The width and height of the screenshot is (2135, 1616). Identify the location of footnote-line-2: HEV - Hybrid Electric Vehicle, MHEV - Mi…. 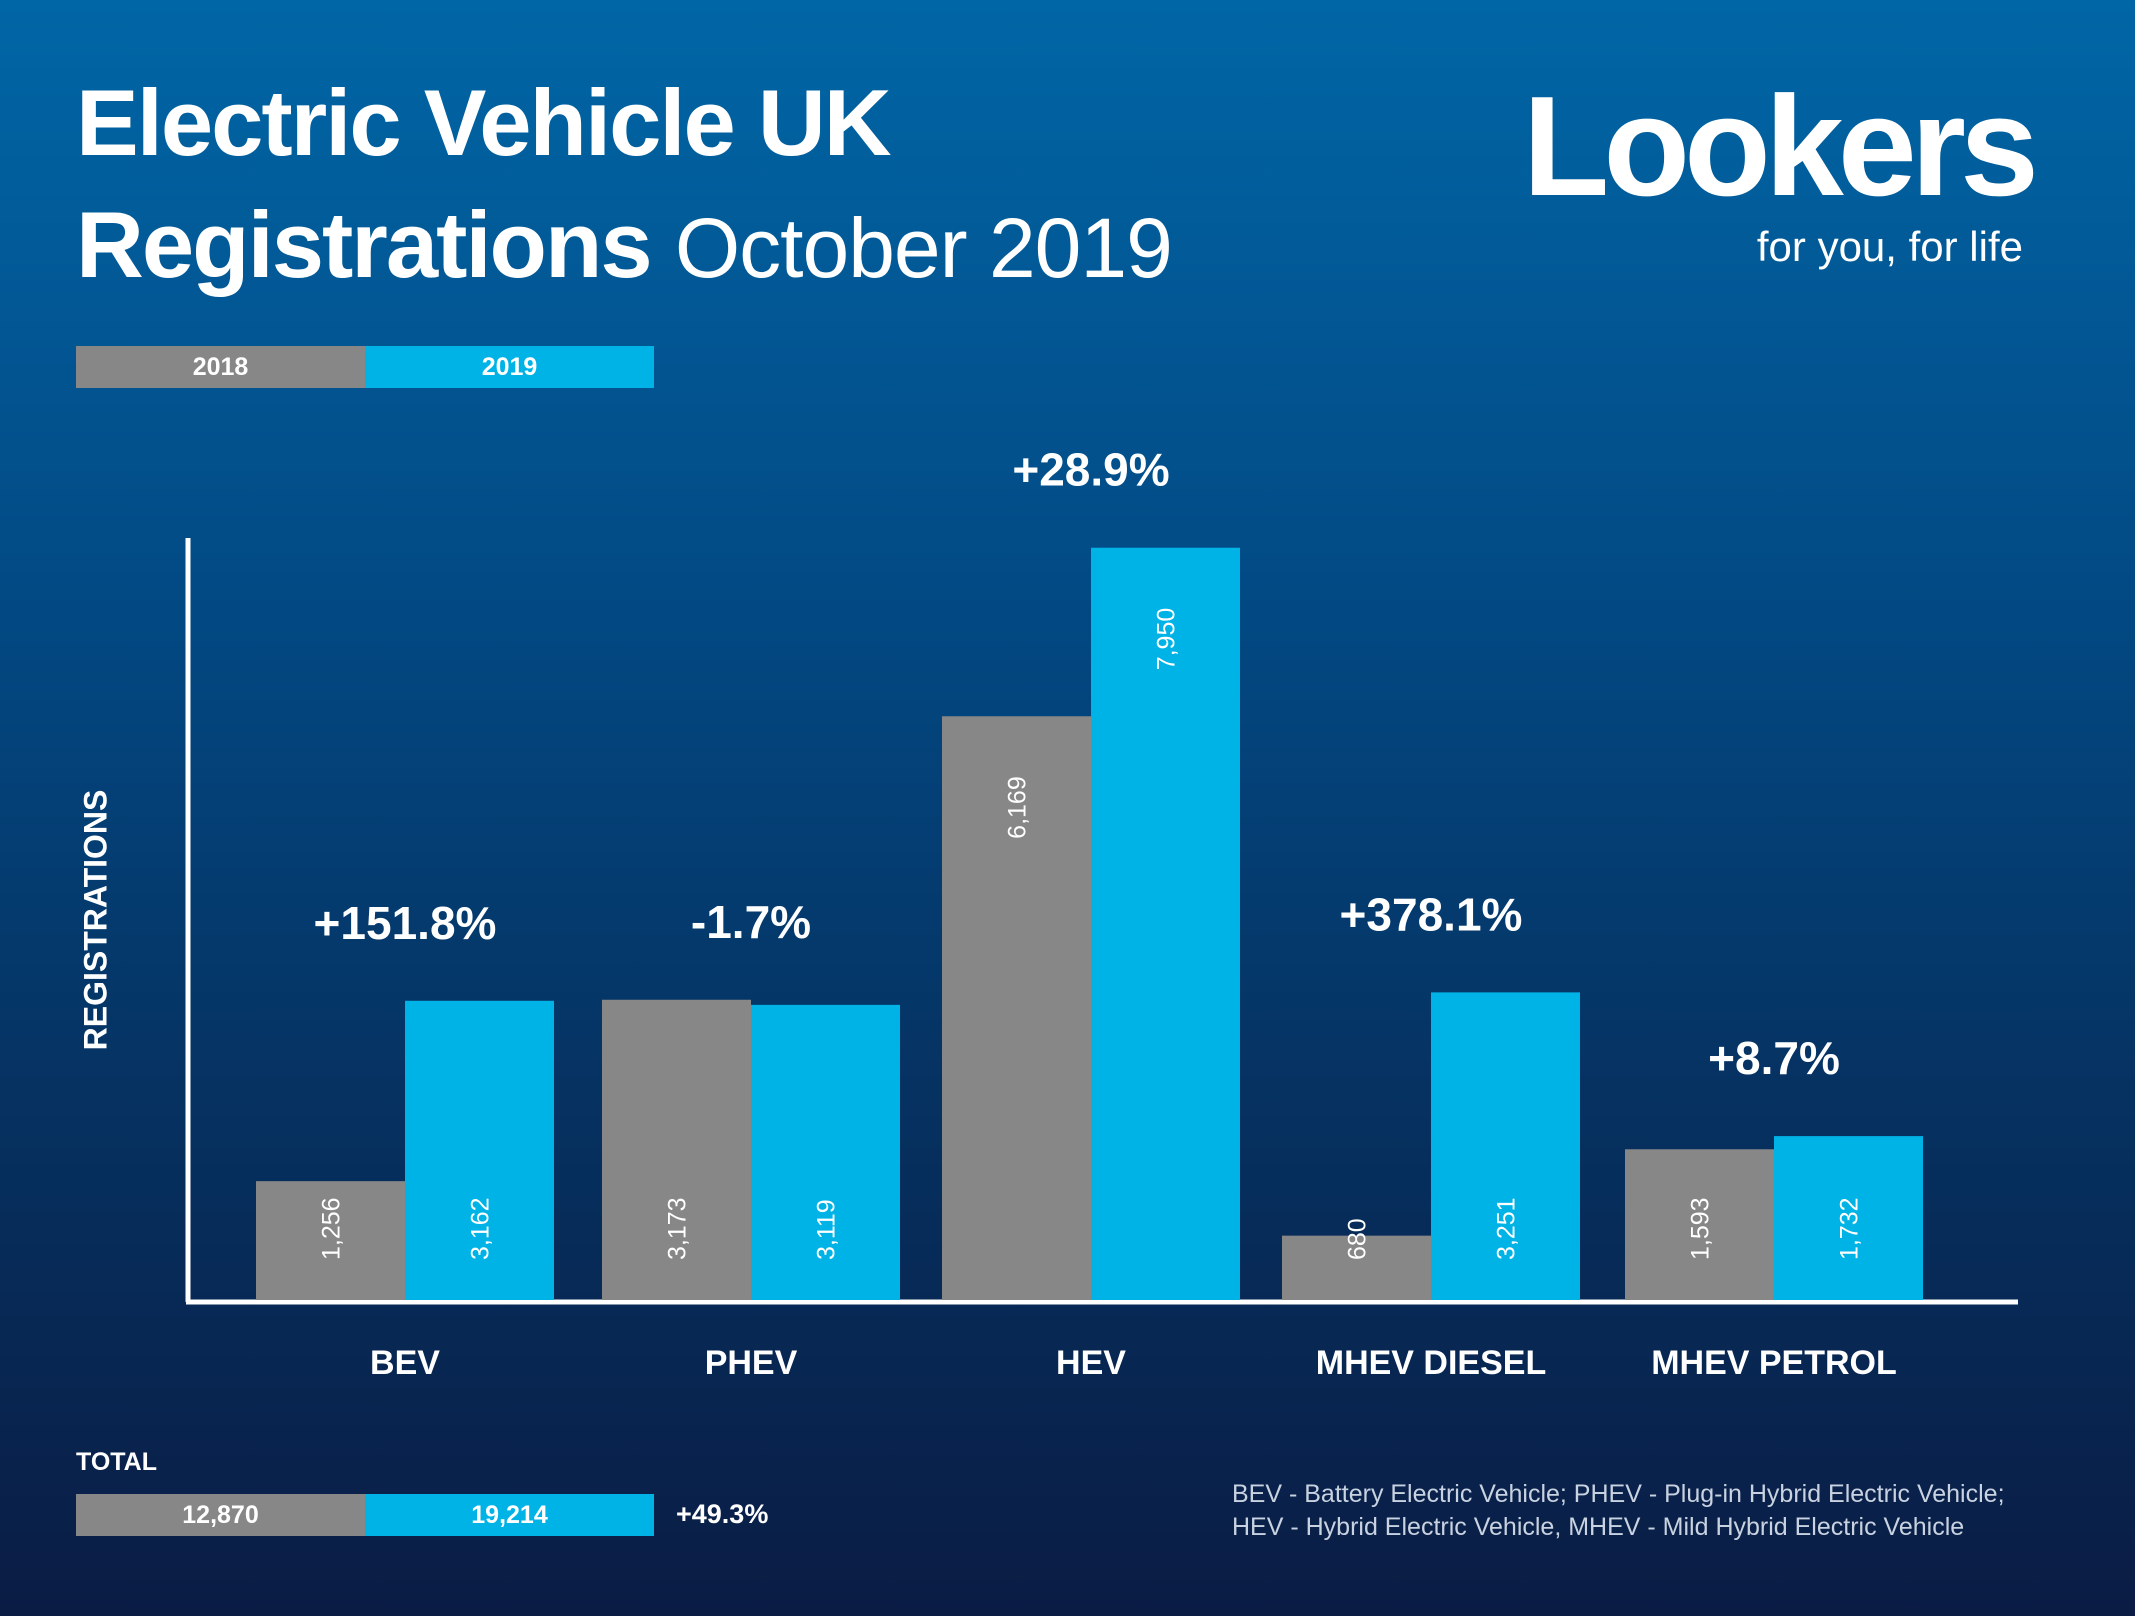
(1598, 1527).